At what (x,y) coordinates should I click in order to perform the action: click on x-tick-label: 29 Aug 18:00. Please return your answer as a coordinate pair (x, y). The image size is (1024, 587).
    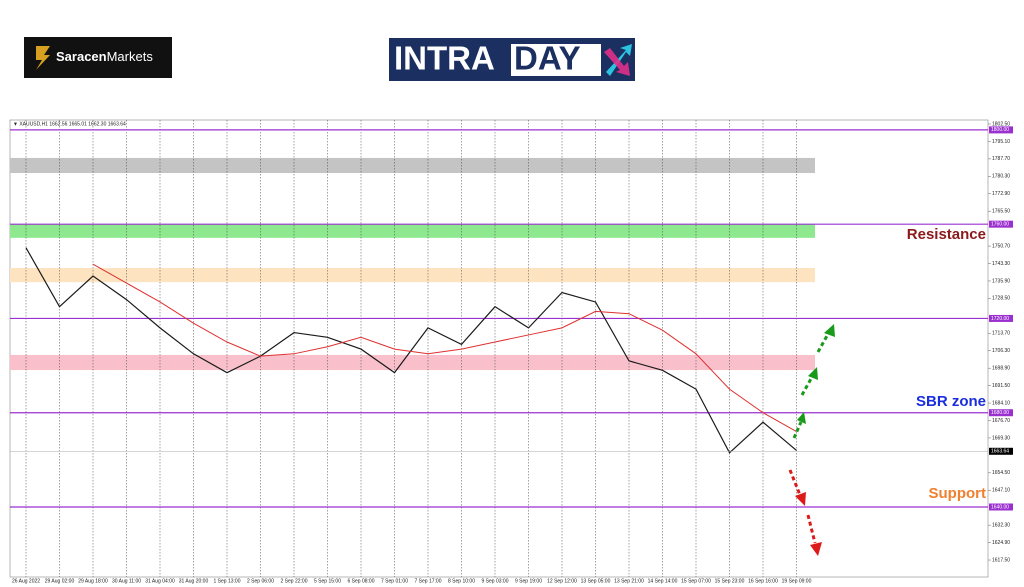
    Looking at the image, I should click on (93, 581).